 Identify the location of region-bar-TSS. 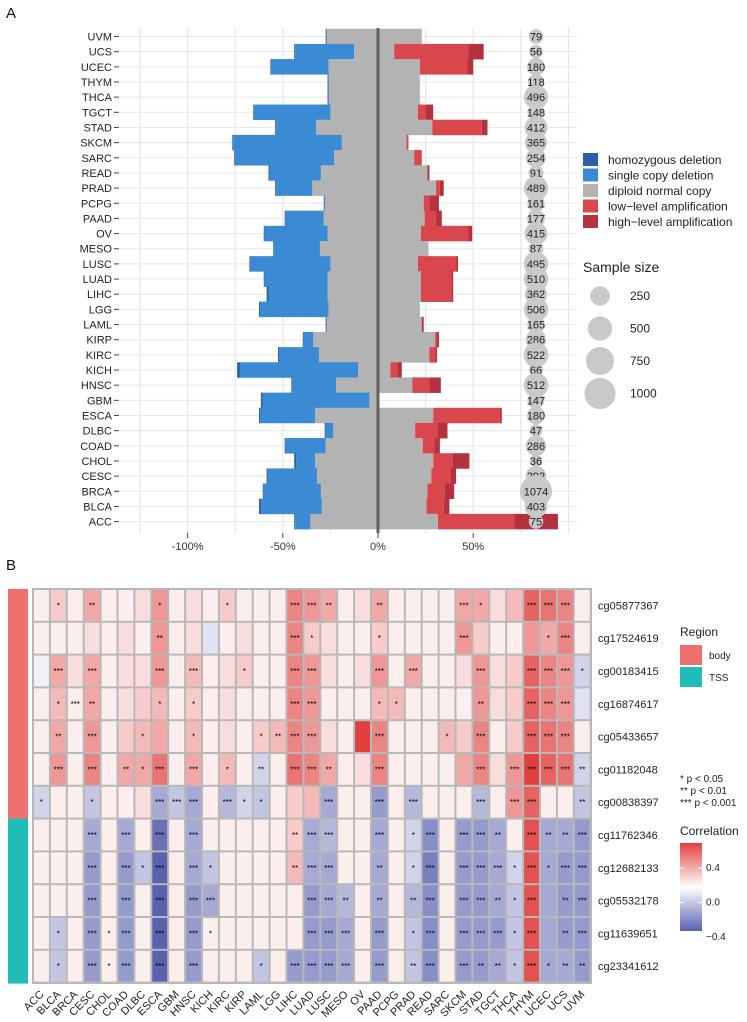
(18, 901).